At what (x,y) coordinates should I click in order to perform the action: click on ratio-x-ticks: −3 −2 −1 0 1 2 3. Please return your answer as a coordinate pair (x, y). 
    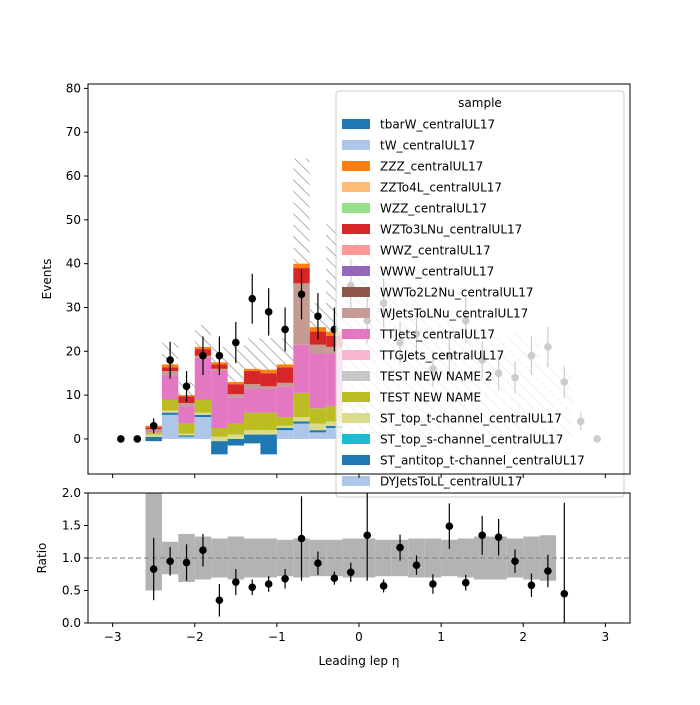
    Looking at the image, I should click on (356, 633).